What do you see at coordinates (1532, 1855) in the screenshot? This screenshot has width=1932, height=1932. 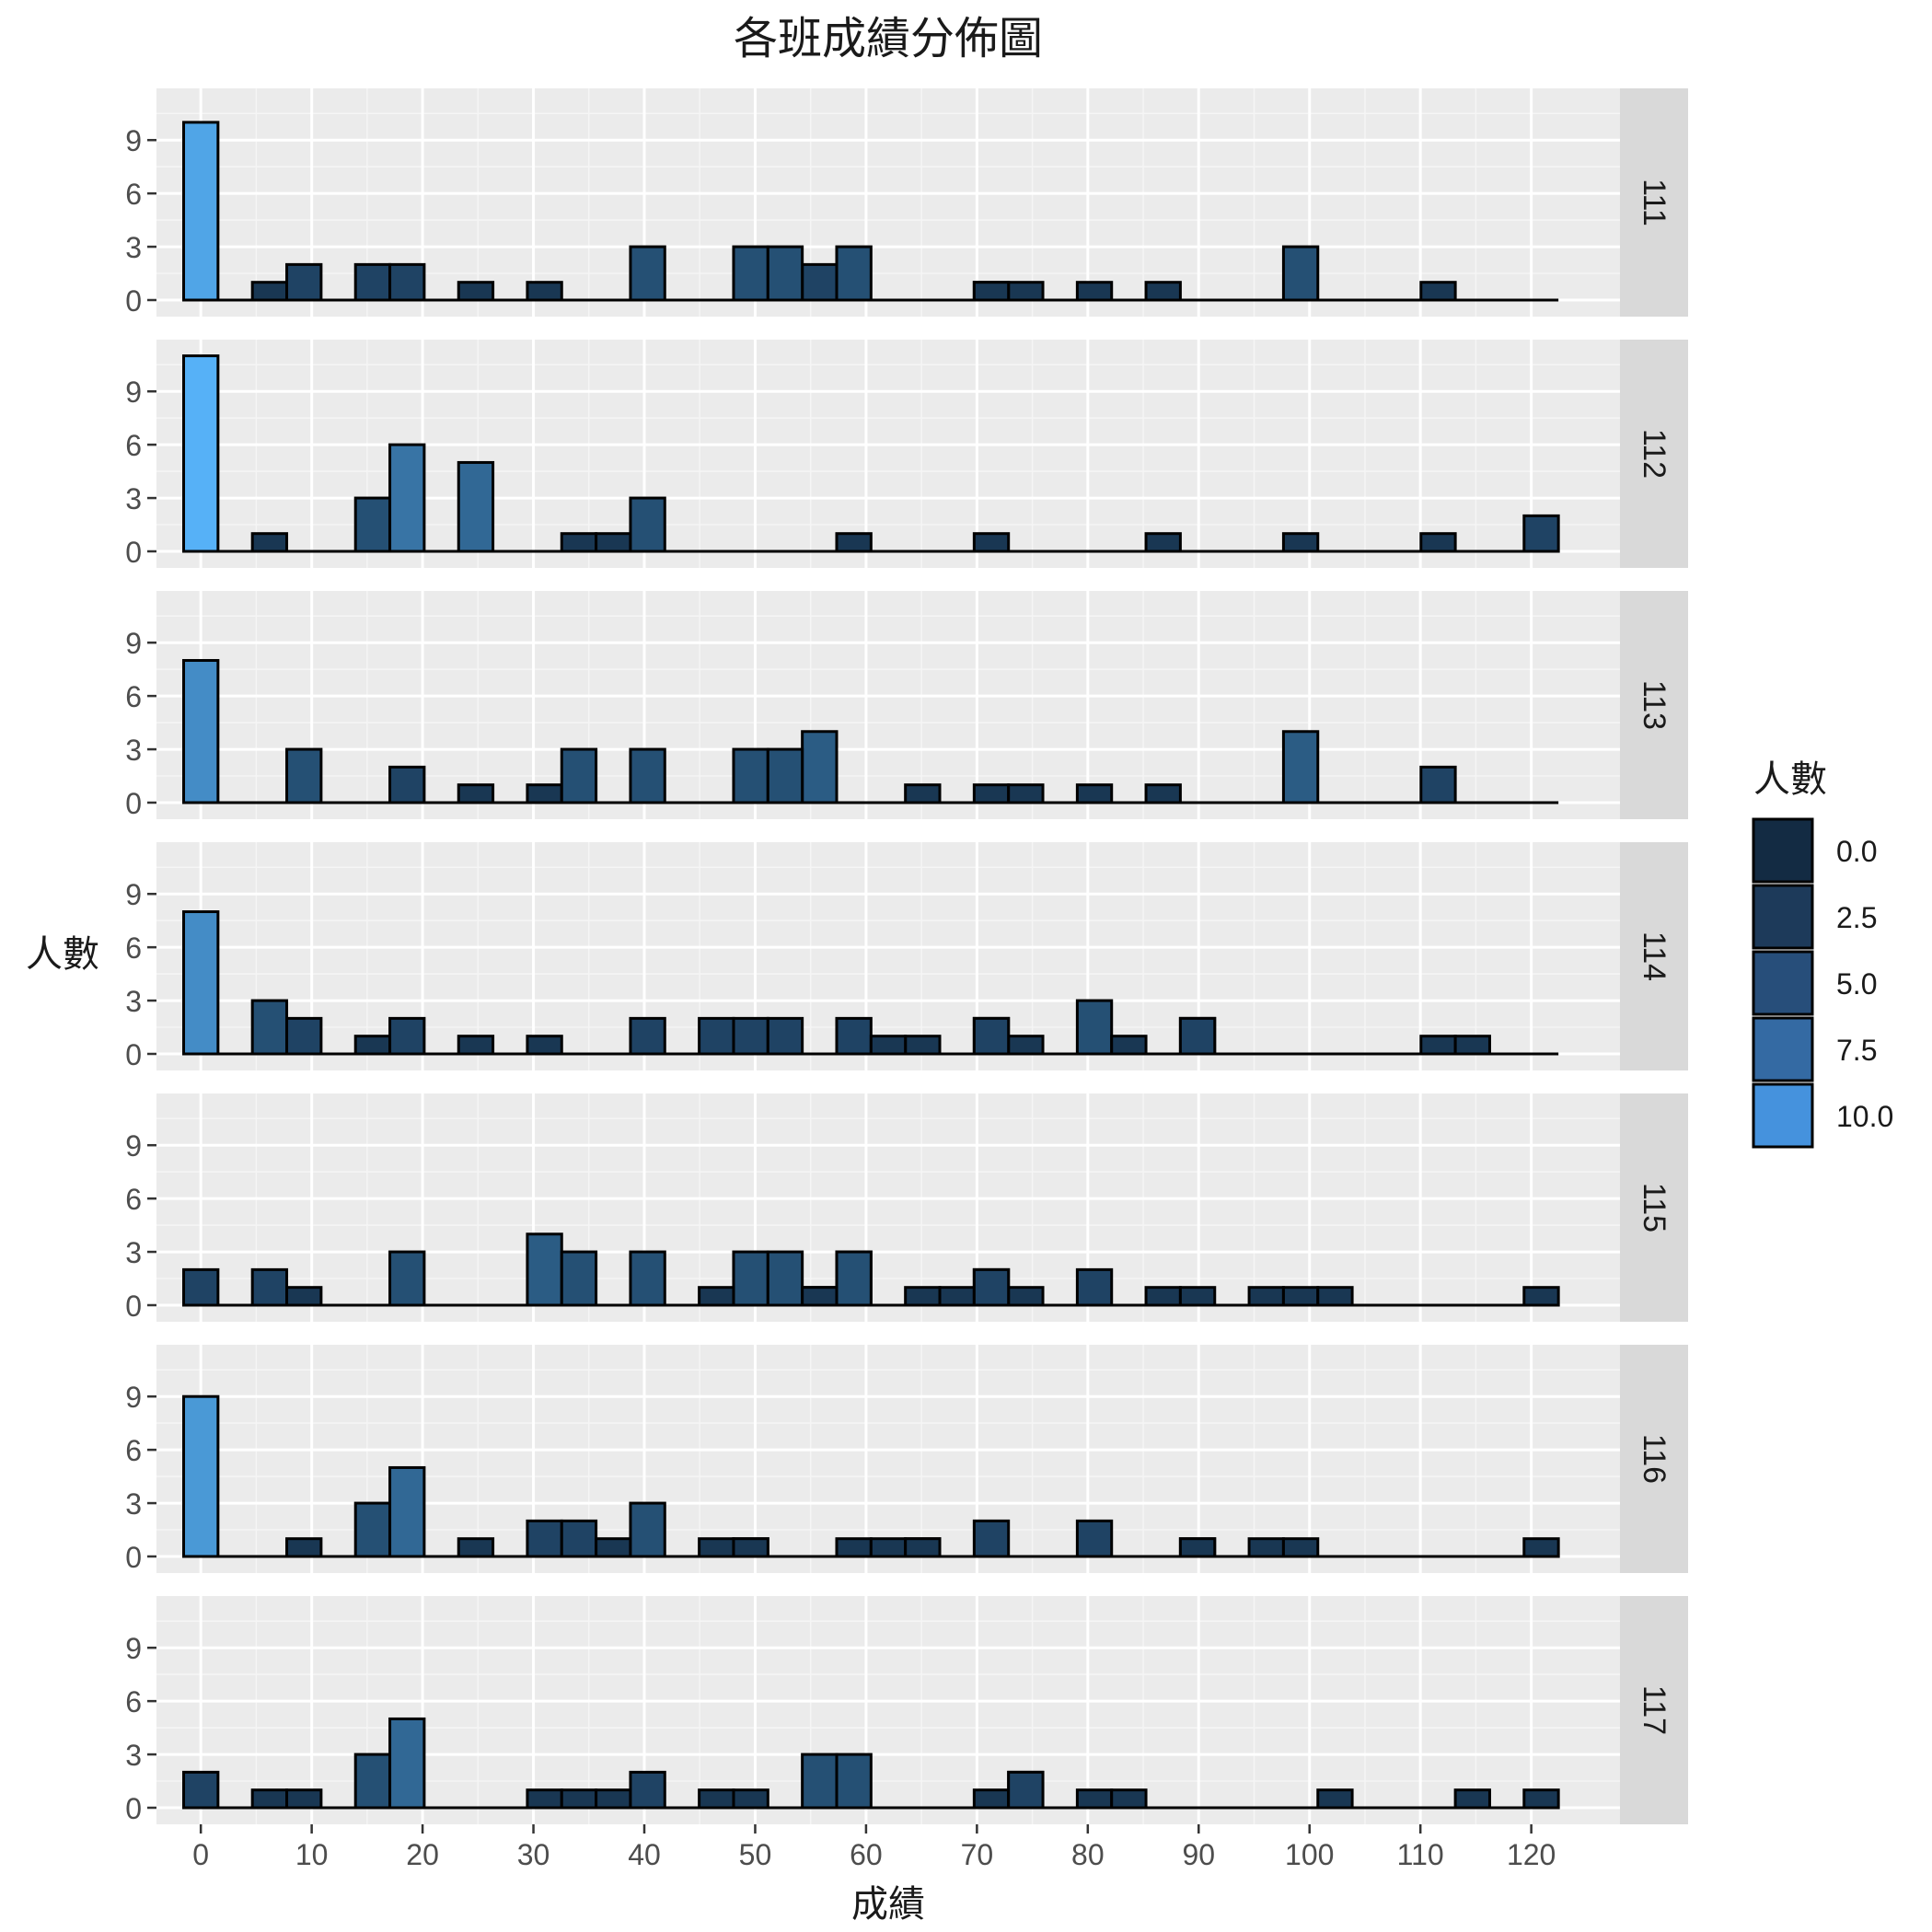 I see `x-tick-label: 120` at bounding box center [1532, 1855].